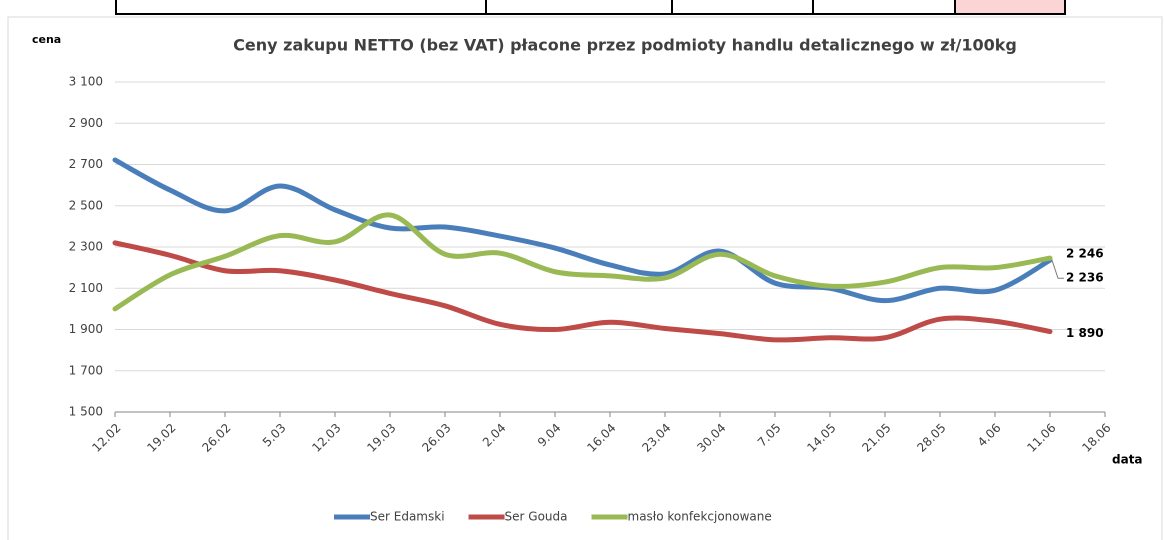  What do you see at coordinates (1057, 269) in the screenshot?
I see `label-leader` at bounding box center [1057, 269].